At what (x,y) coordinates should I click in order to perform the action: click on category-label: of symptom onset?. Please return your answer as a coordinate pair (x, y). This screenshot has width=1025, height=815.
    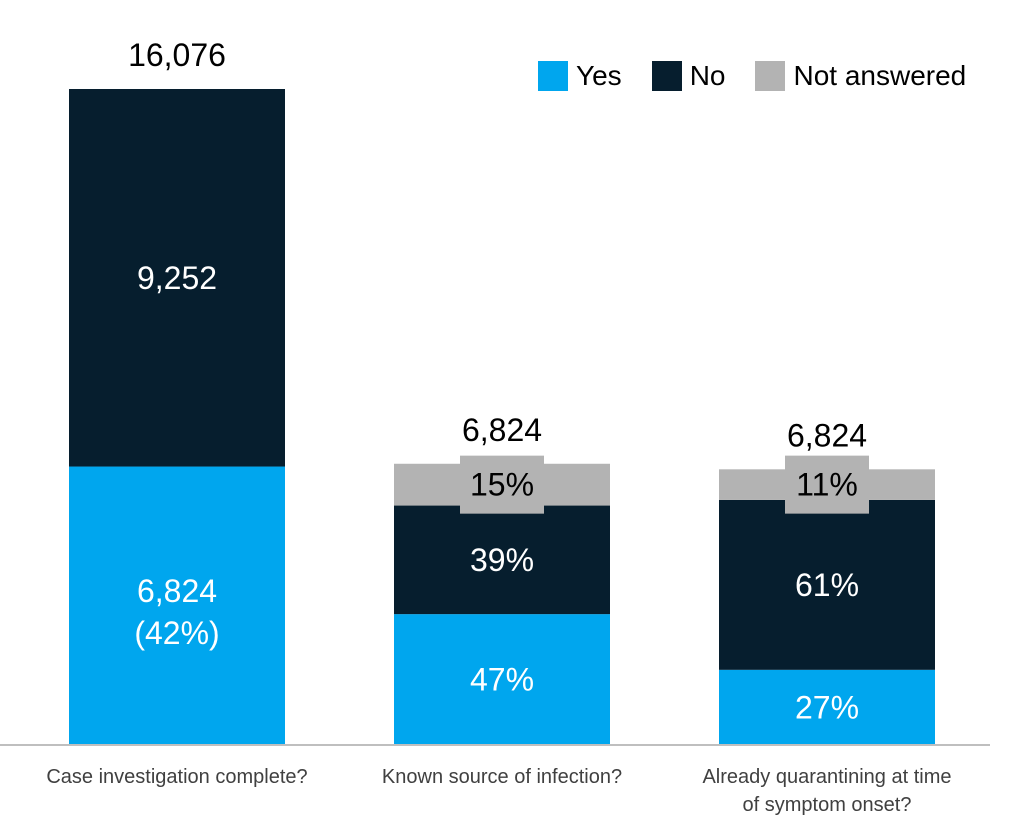
    Looking at the image, I should click on (827, 804).